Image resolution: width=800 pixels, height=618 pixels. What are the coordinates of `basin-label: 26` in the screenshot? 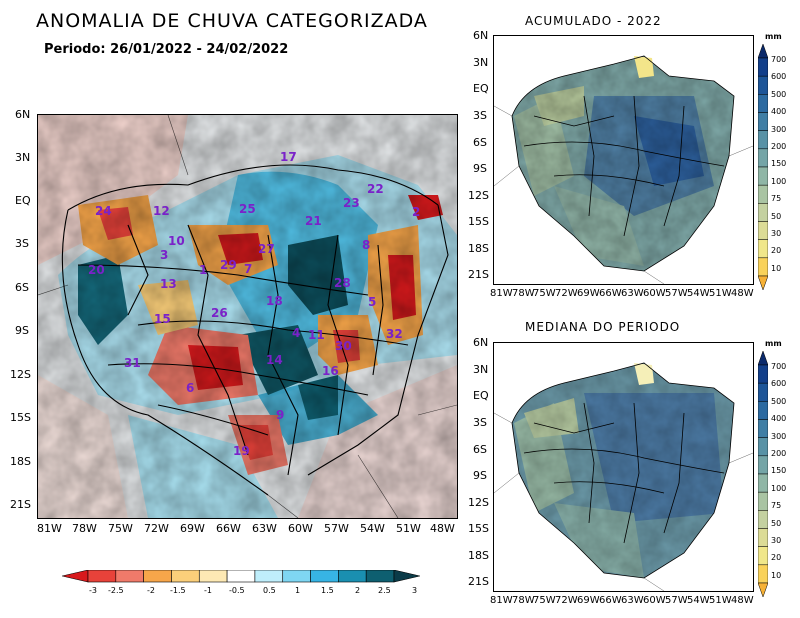 It's located at (219, 313).